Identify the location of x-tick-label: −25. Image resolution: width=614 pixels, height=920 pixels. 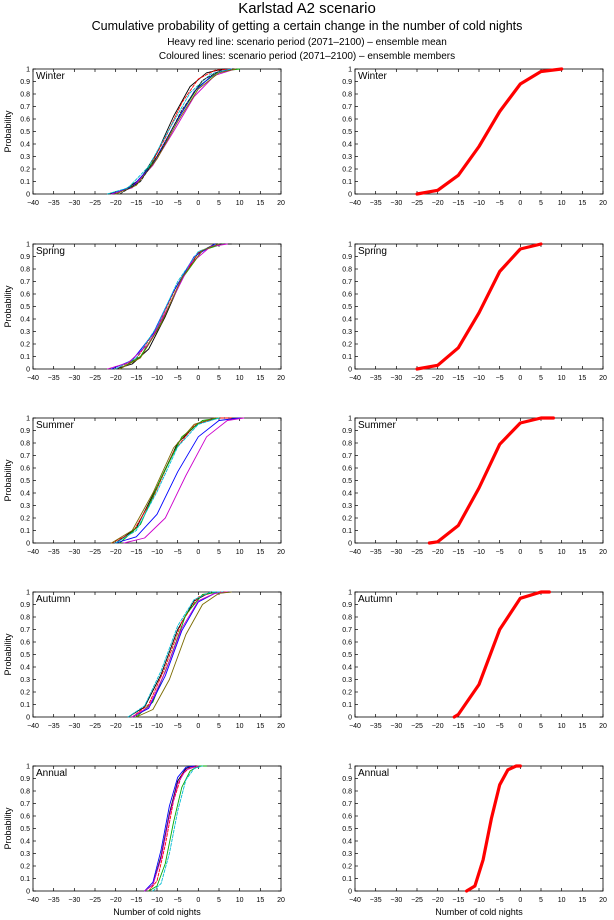
(417, 900).